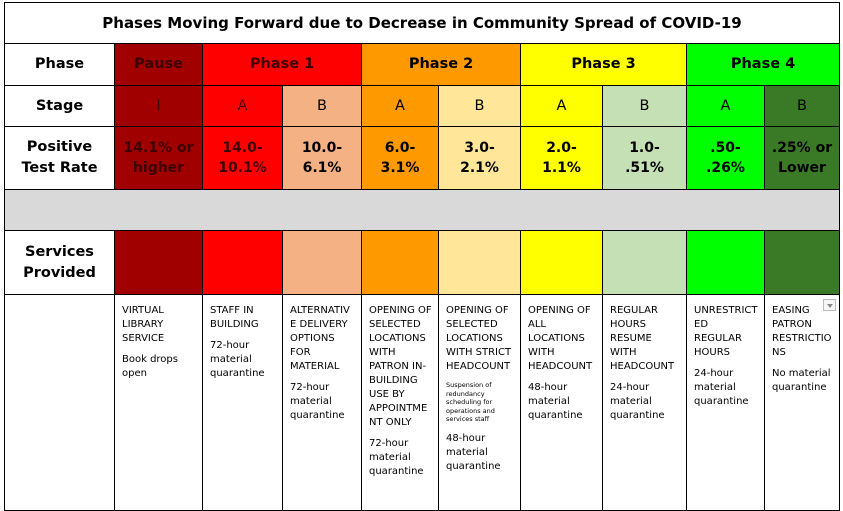  Describe the element at coordinates (603, 64) in the screenshot. I see `phase-3: Phase 3` at that location.